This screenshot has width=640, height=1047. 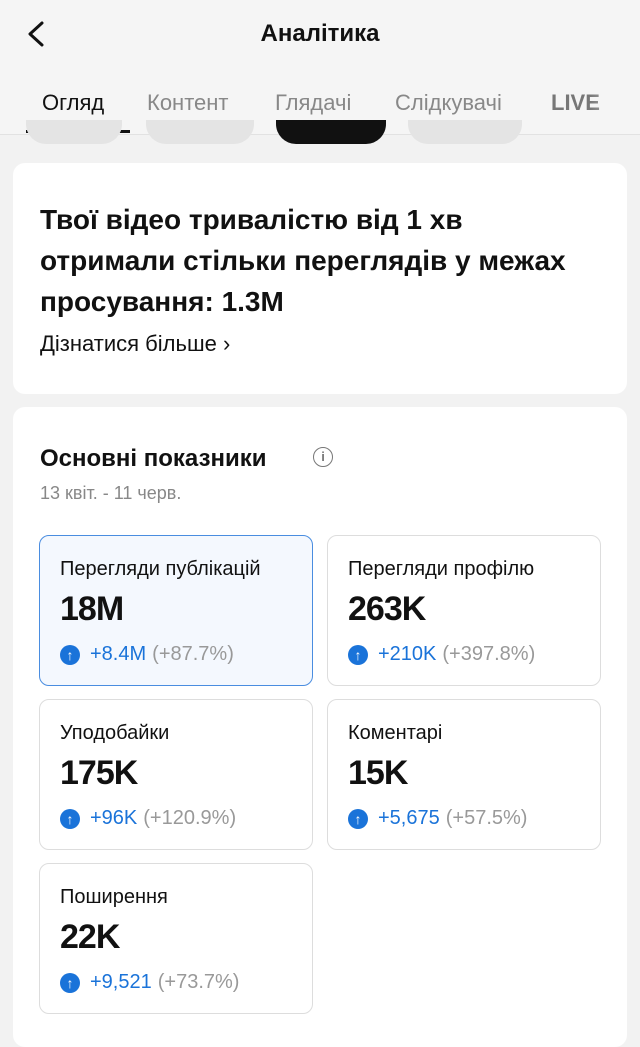 I want to click on metric-percent: (+397.8%), so click(x=489, y=654).